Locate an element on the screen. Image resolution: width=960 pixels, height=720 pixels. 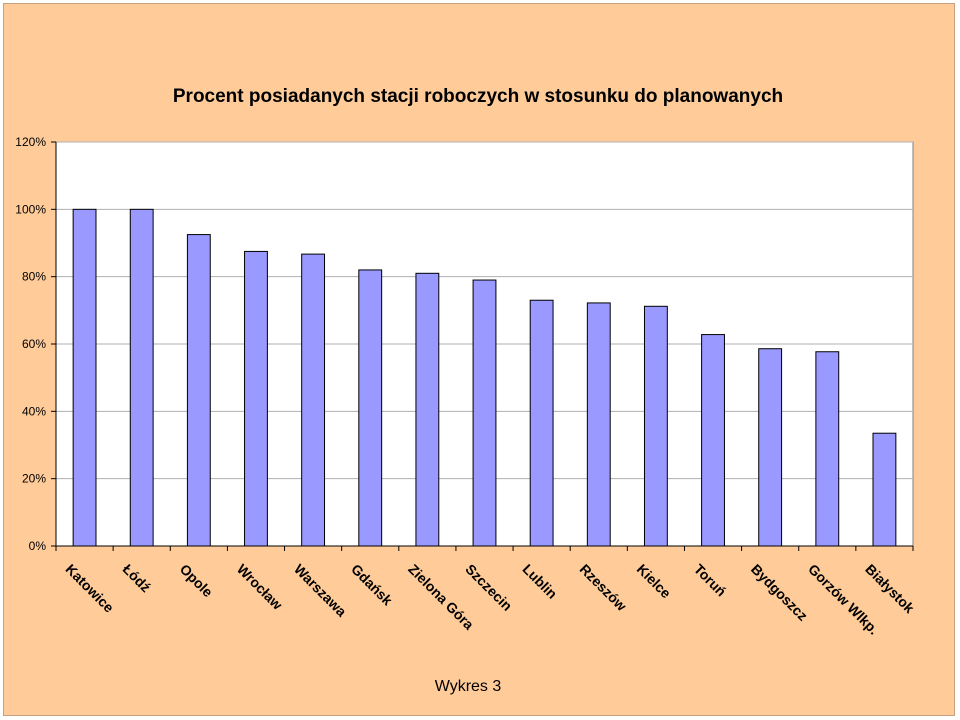
x-tick-label: Wrocław is located at coordinates (260, 587).